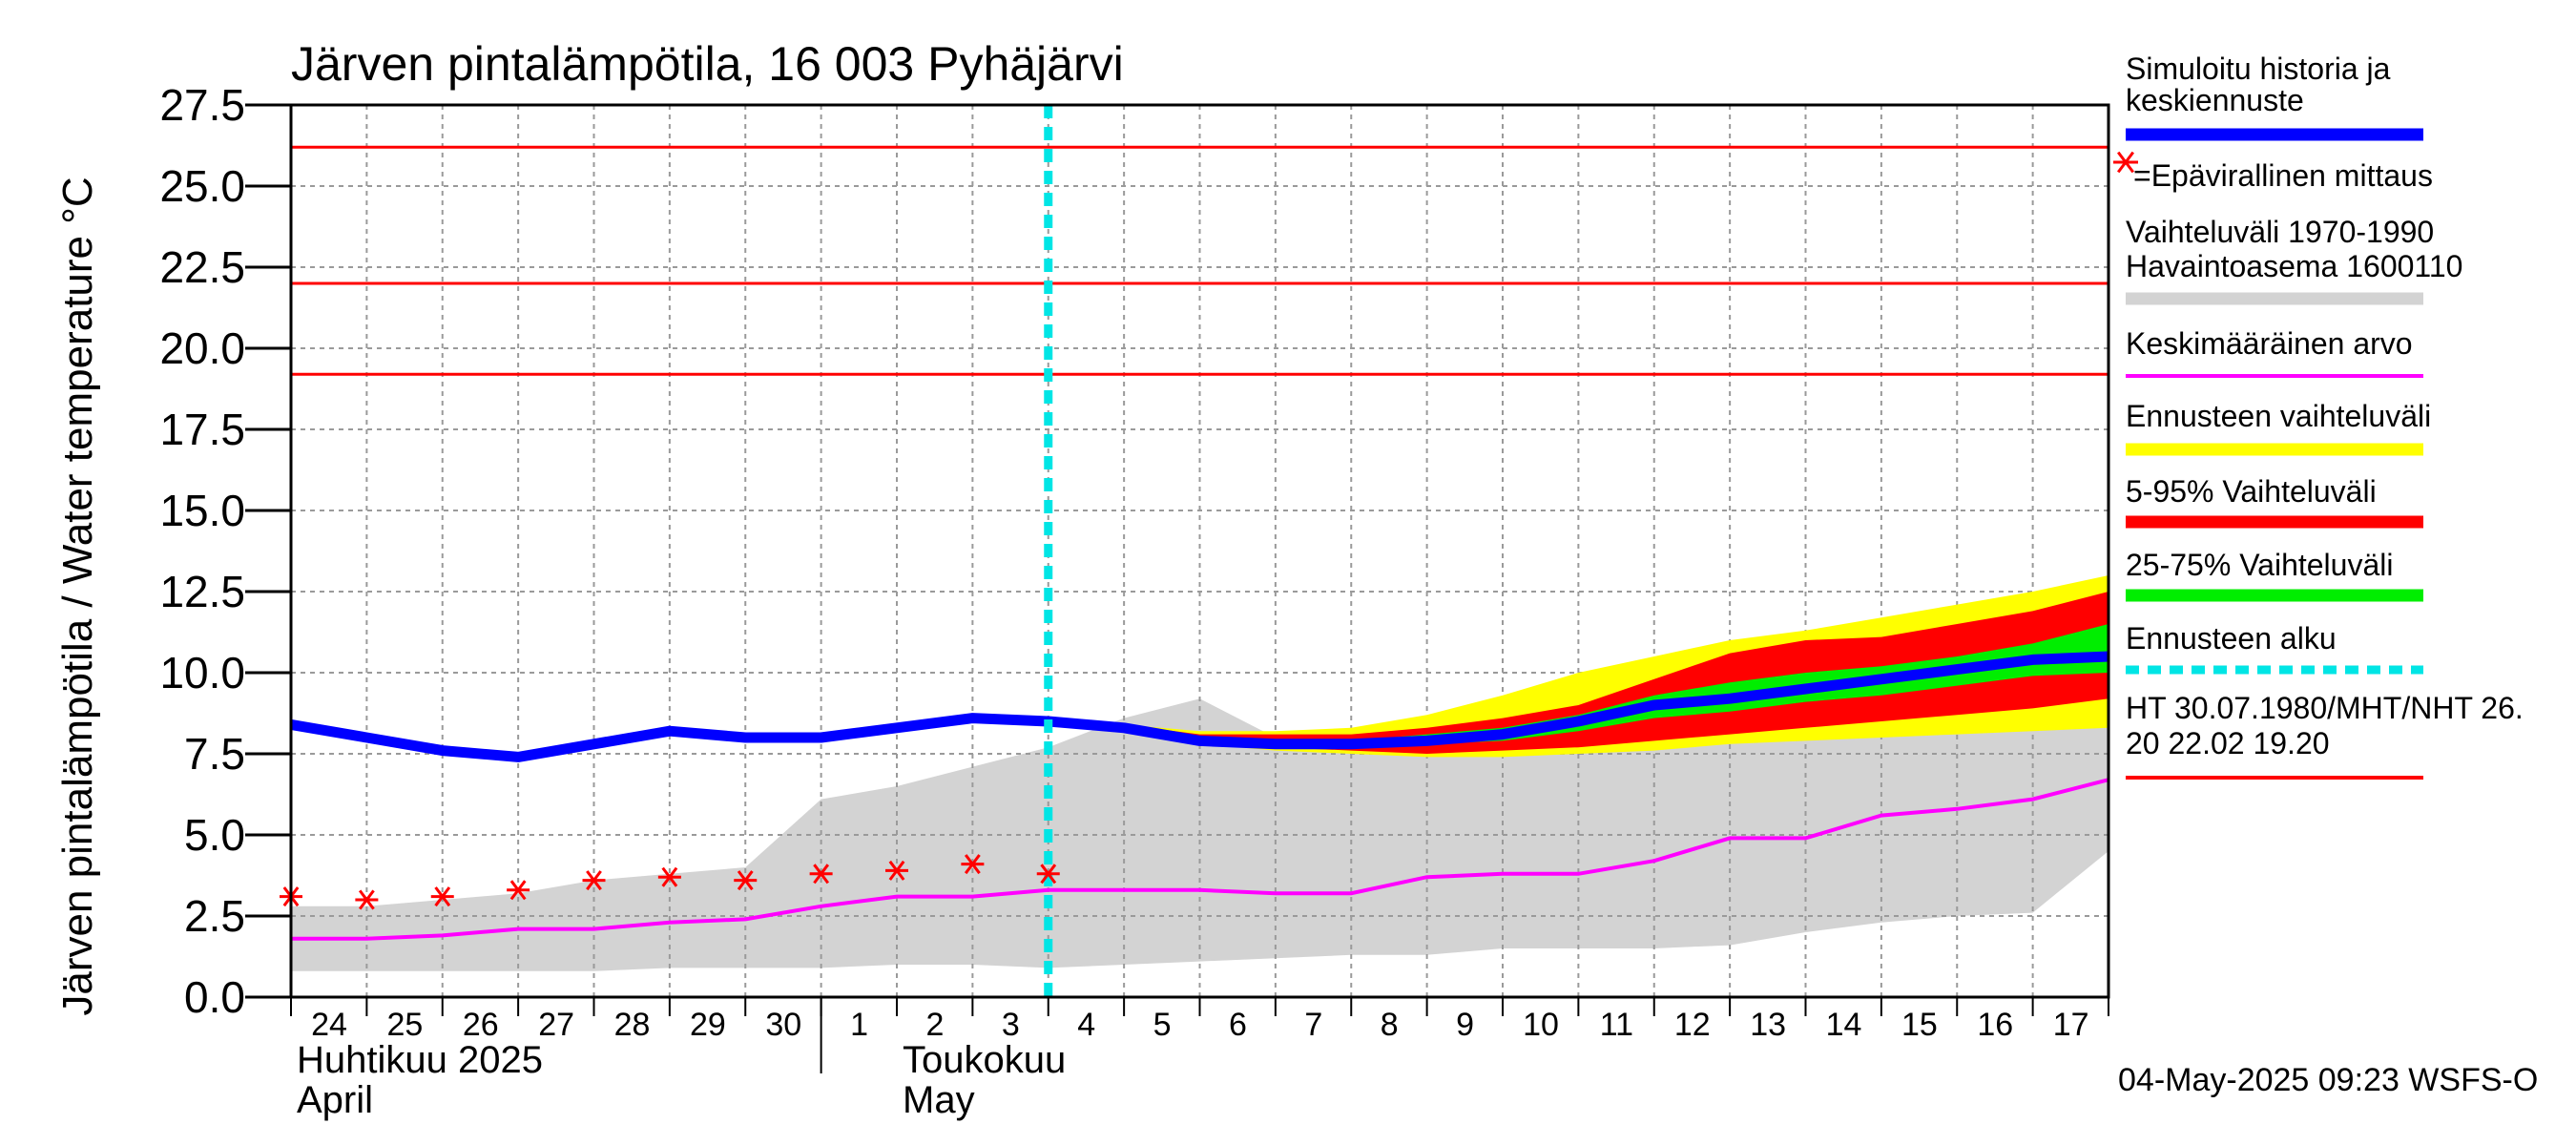 Image resolution: width=2576 pixels, height=1145 pixels. Describe the element at coordinates (1541, 1025) in the screenshot. I see `x-tick-label: 10` at that location.